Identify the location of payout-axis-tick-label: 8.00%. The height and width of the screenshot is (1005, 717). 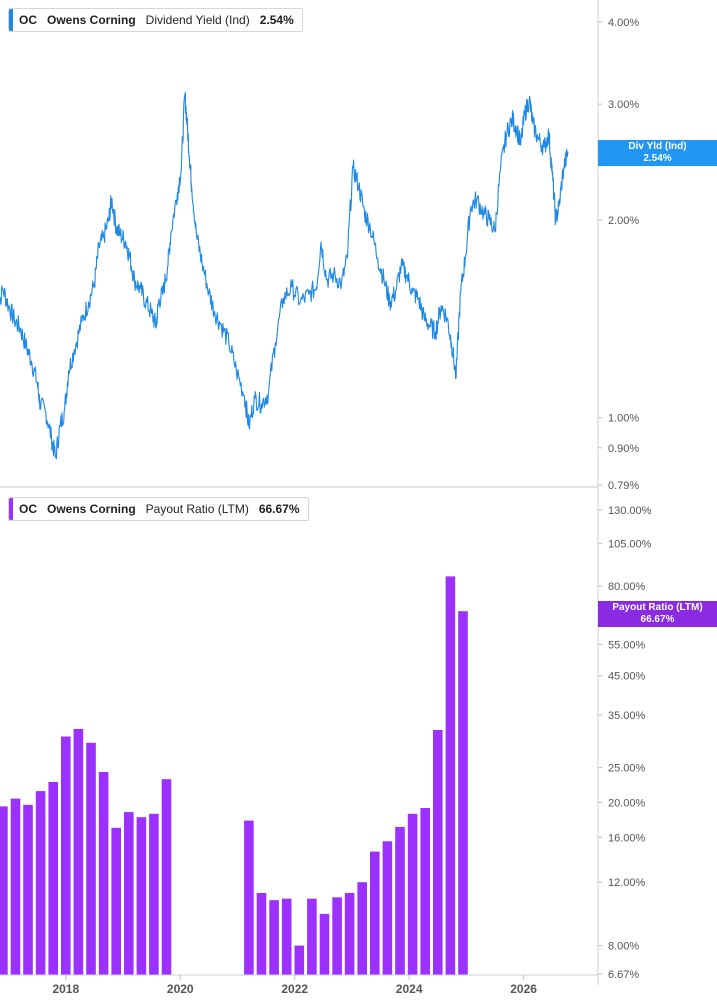
(623, 947).